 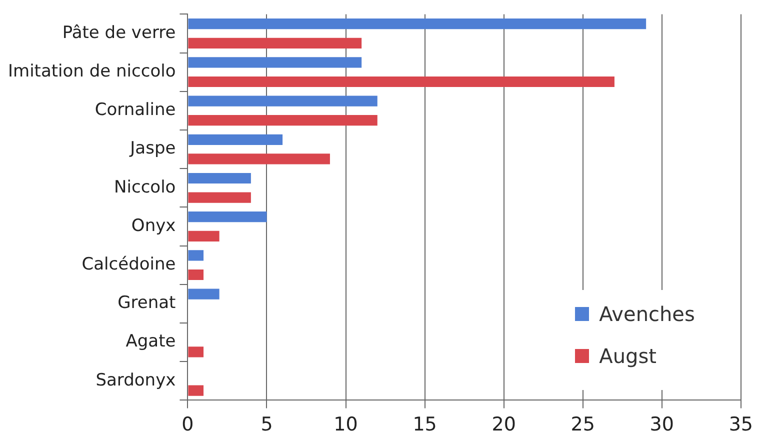 What do you see at coordinates (266, 425) in the screenshot?
I see `x-tick-label: 5` at bounding box center [266, 425].